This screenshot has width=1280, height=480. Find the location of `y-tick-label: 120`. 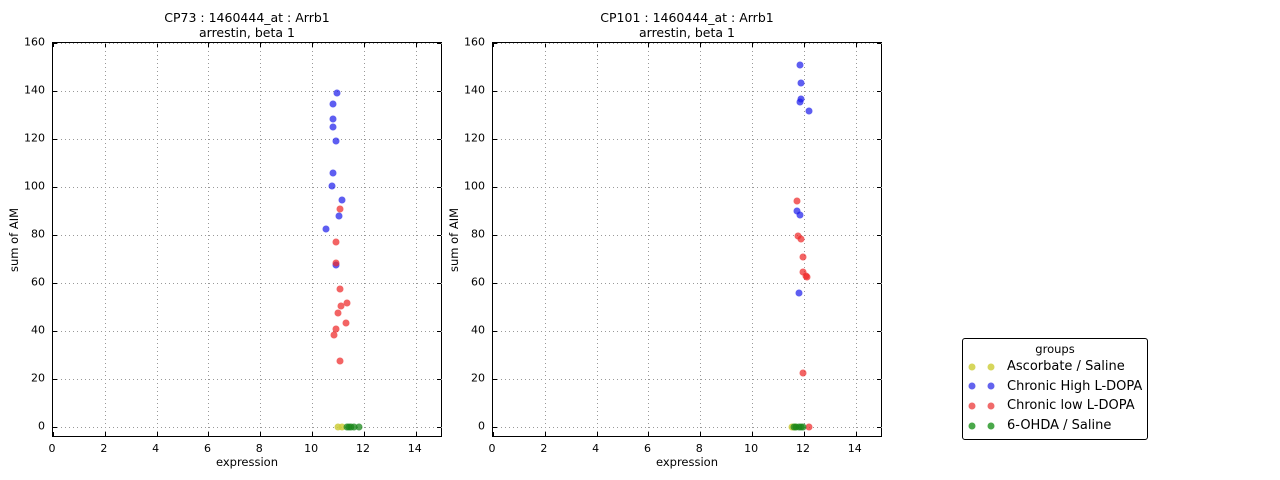

y-tick-label: 120 is located at coordinates (34, 138).